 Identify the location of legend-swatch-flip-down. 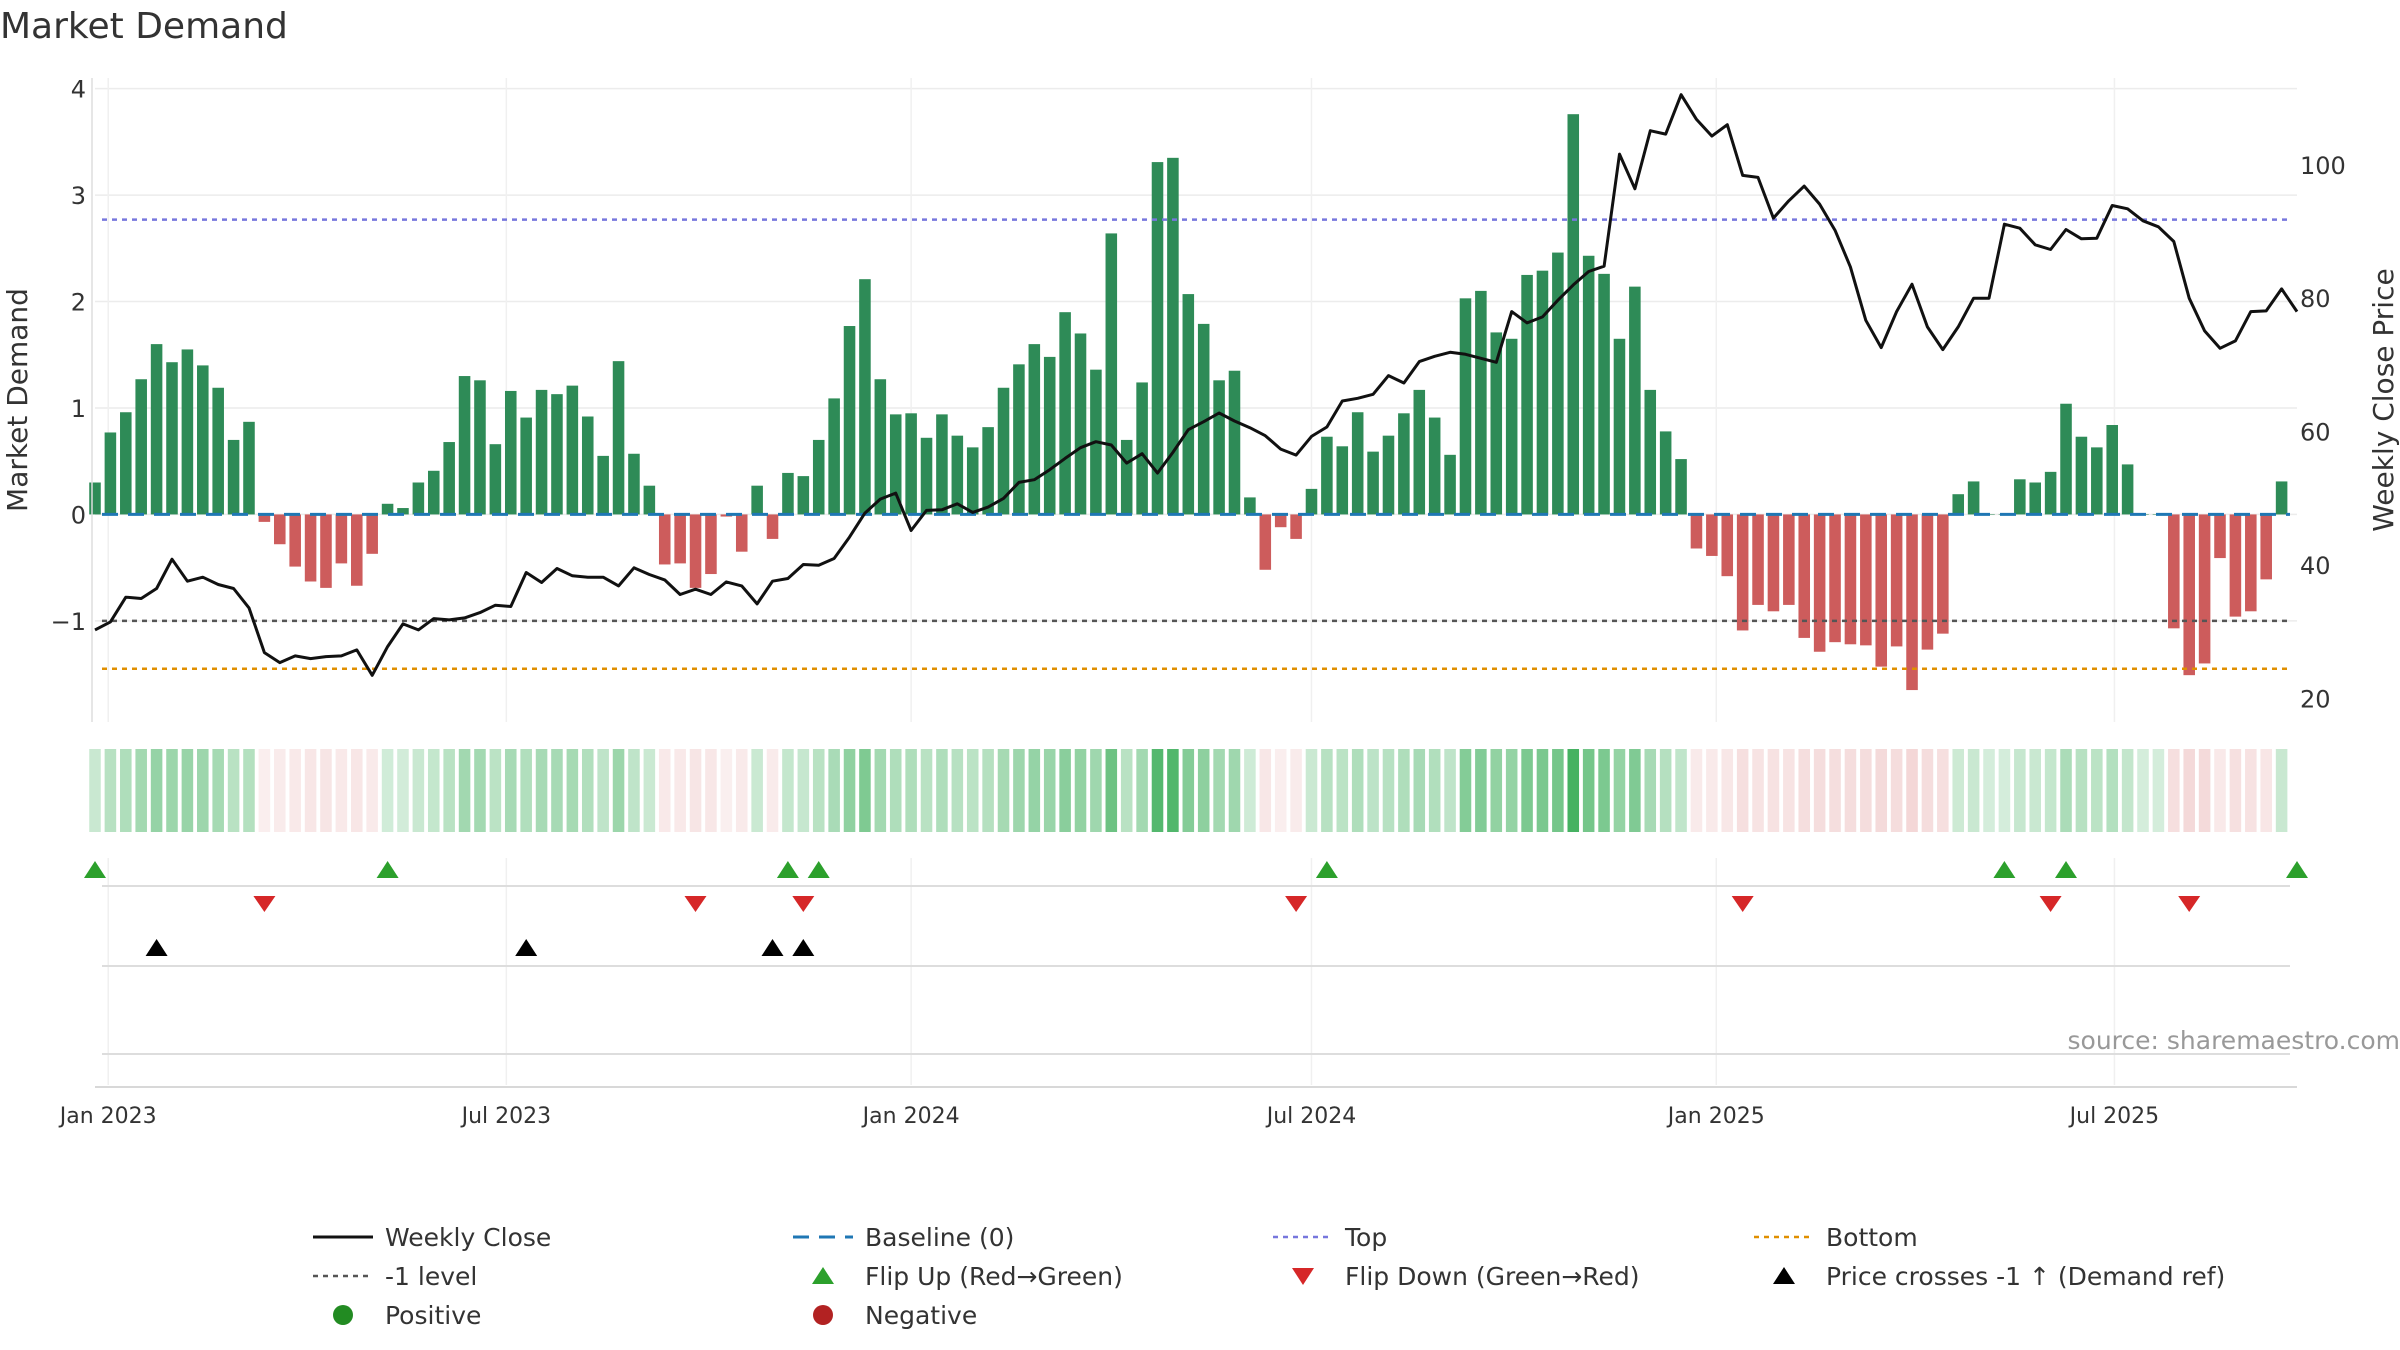
(1303, 1276).